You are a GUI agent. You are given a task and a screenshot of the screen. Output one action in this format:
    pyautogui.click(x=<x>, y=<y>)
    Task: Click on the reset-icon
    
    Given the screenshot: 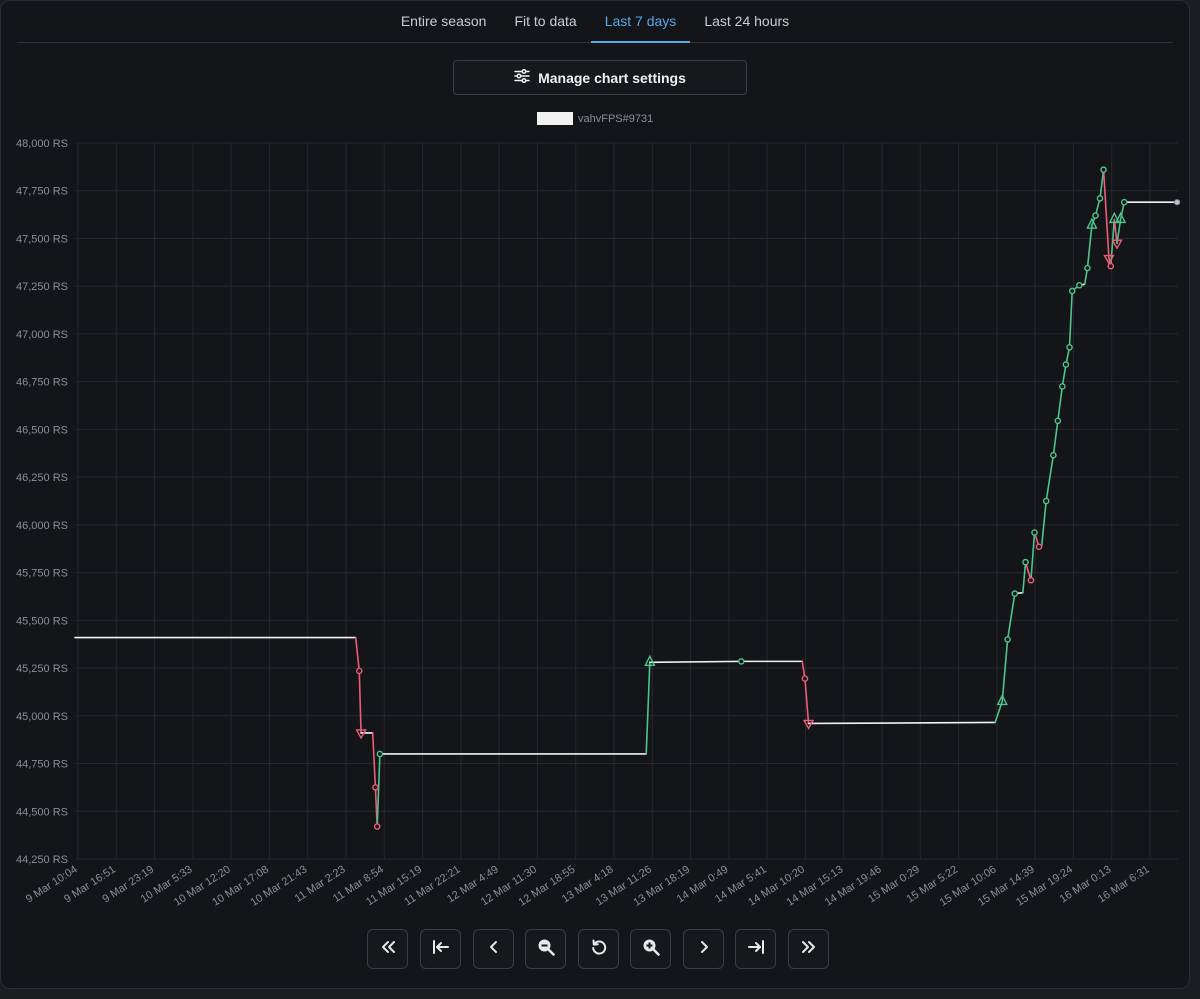 What is the action you would take?
    pyautogui.click(x=599, y=949)
    